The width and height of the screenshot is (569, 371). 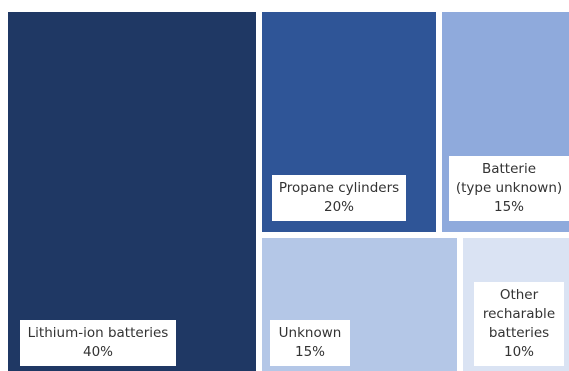 I want to click on label-unknown-name: Unknown, so click(x=310, y=333).